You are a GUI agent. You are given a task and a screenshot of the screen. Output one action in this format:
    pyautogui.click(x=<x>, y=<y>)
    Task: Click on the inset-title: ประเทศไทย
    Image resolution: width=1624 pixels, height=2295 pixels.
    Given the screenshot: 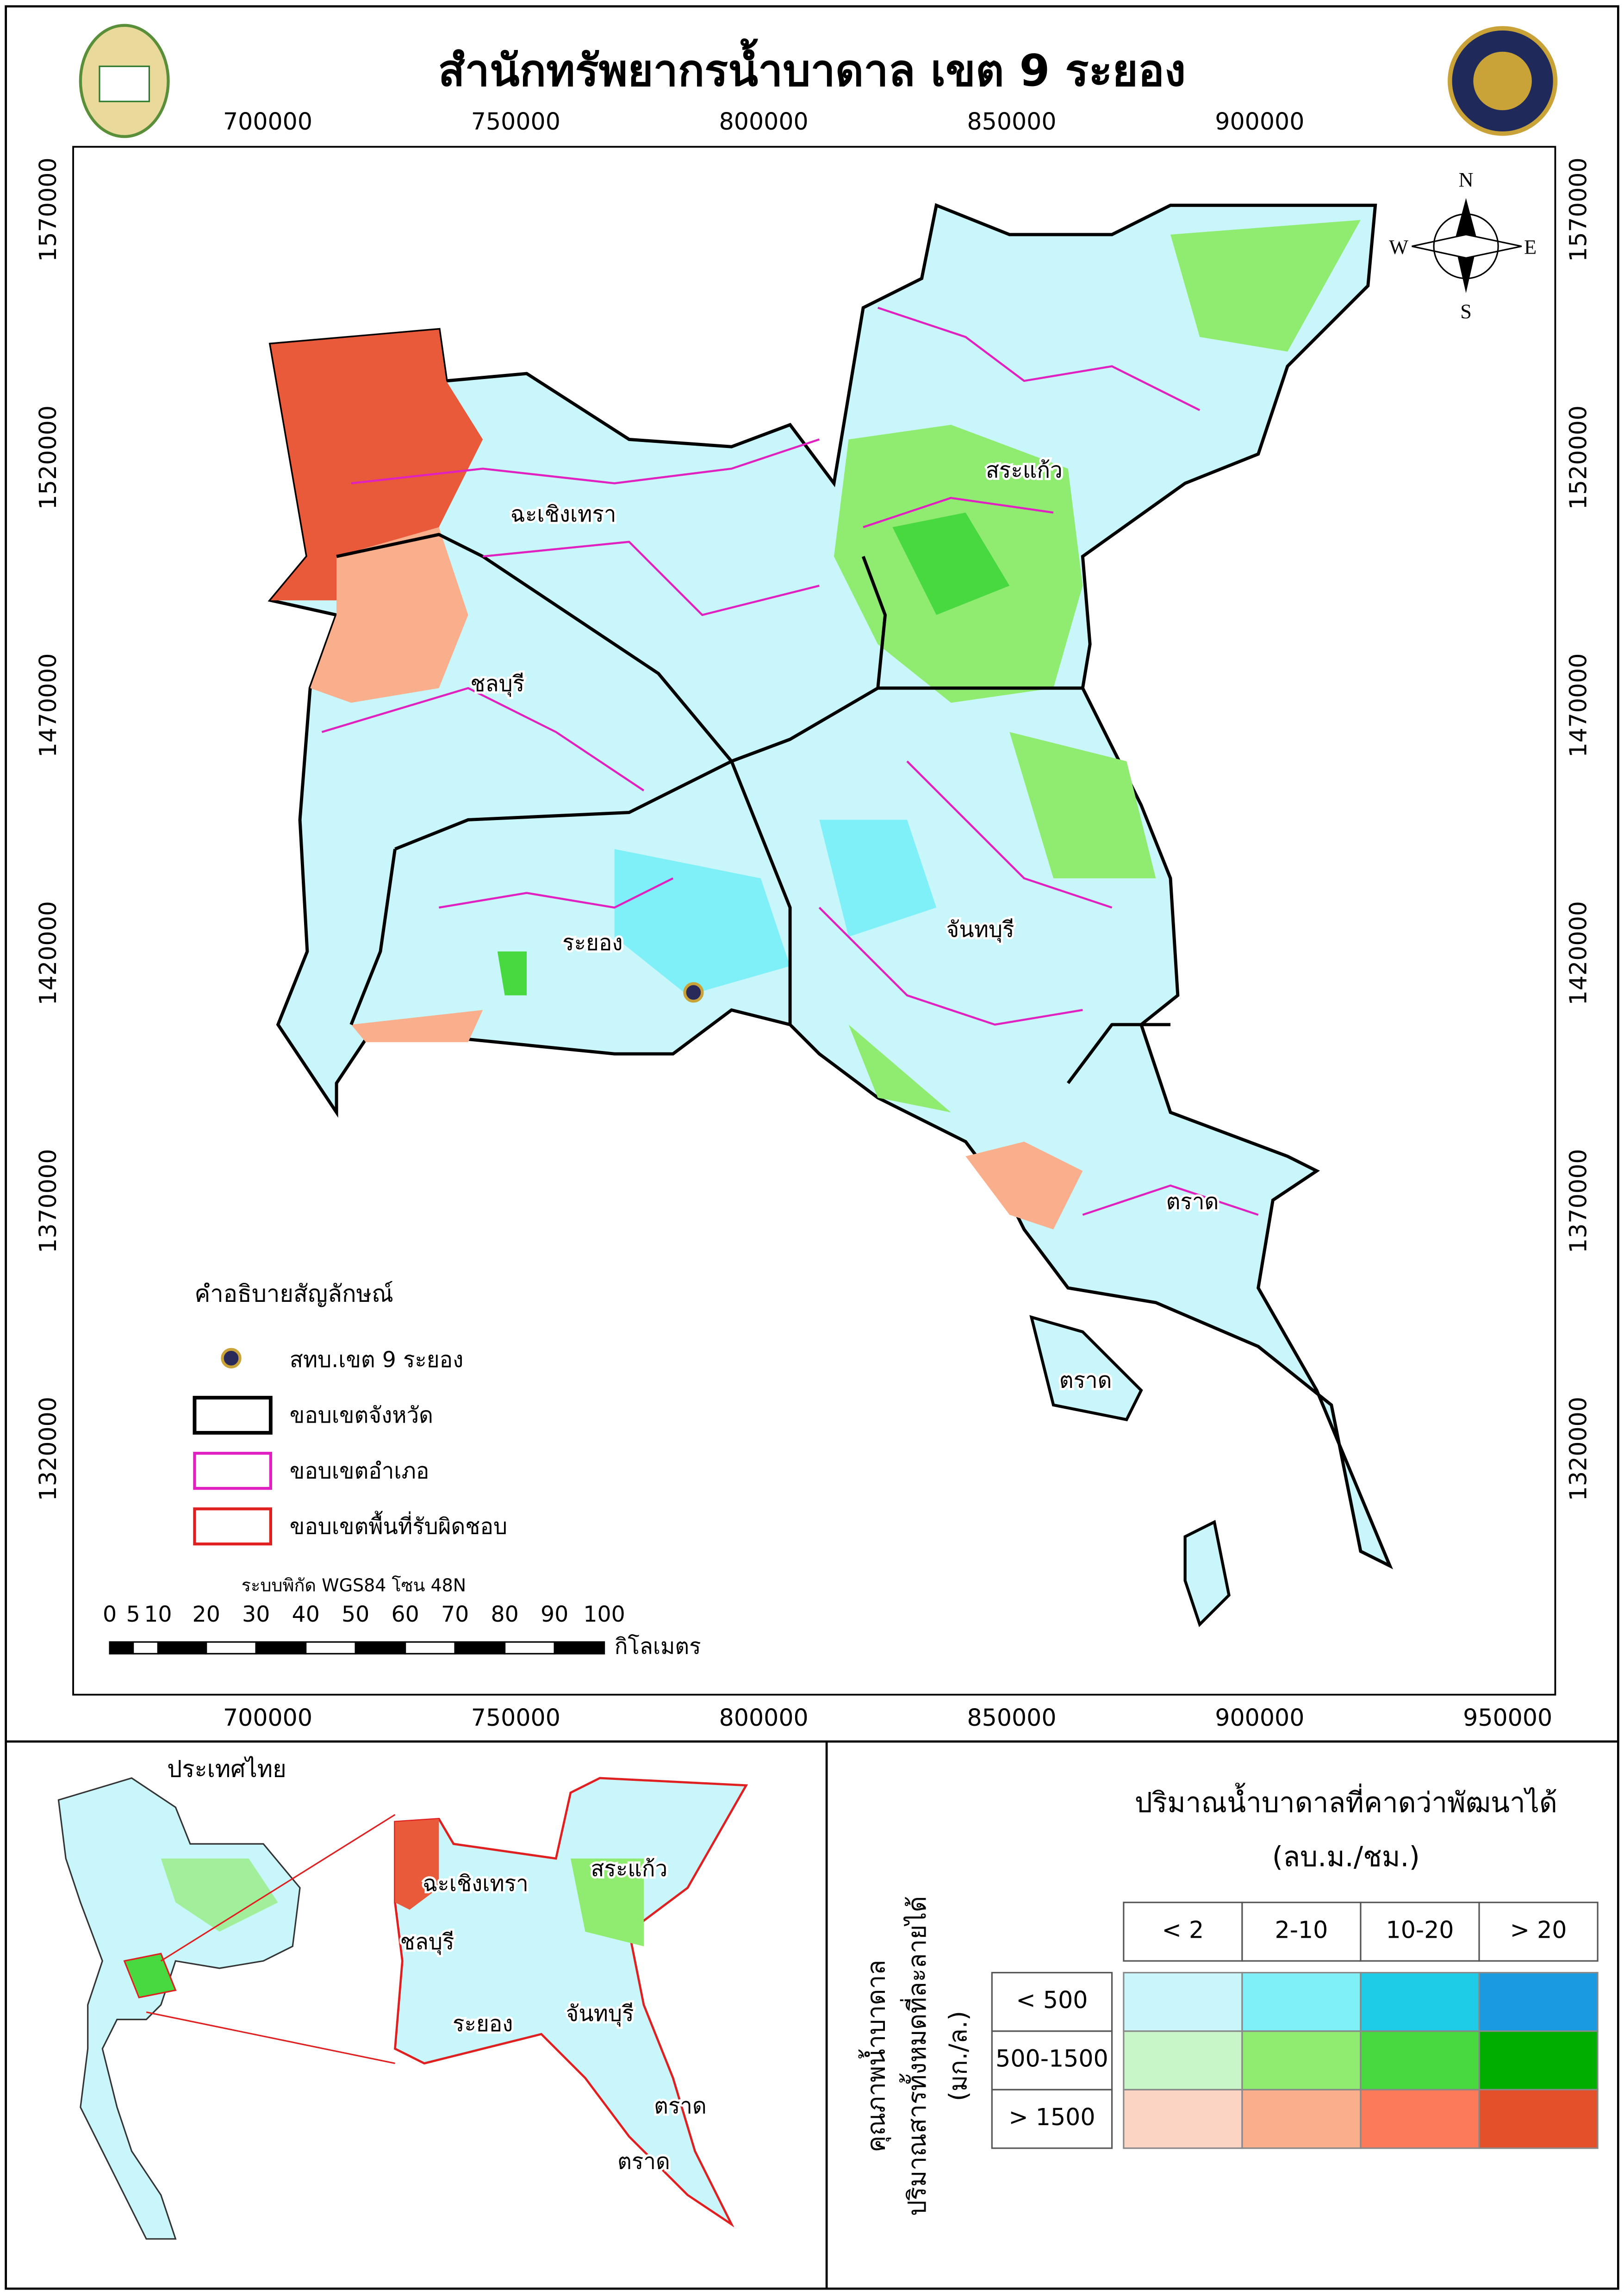 What is the action you would take?
    pyautogui.click(x=226, y=1769)
    